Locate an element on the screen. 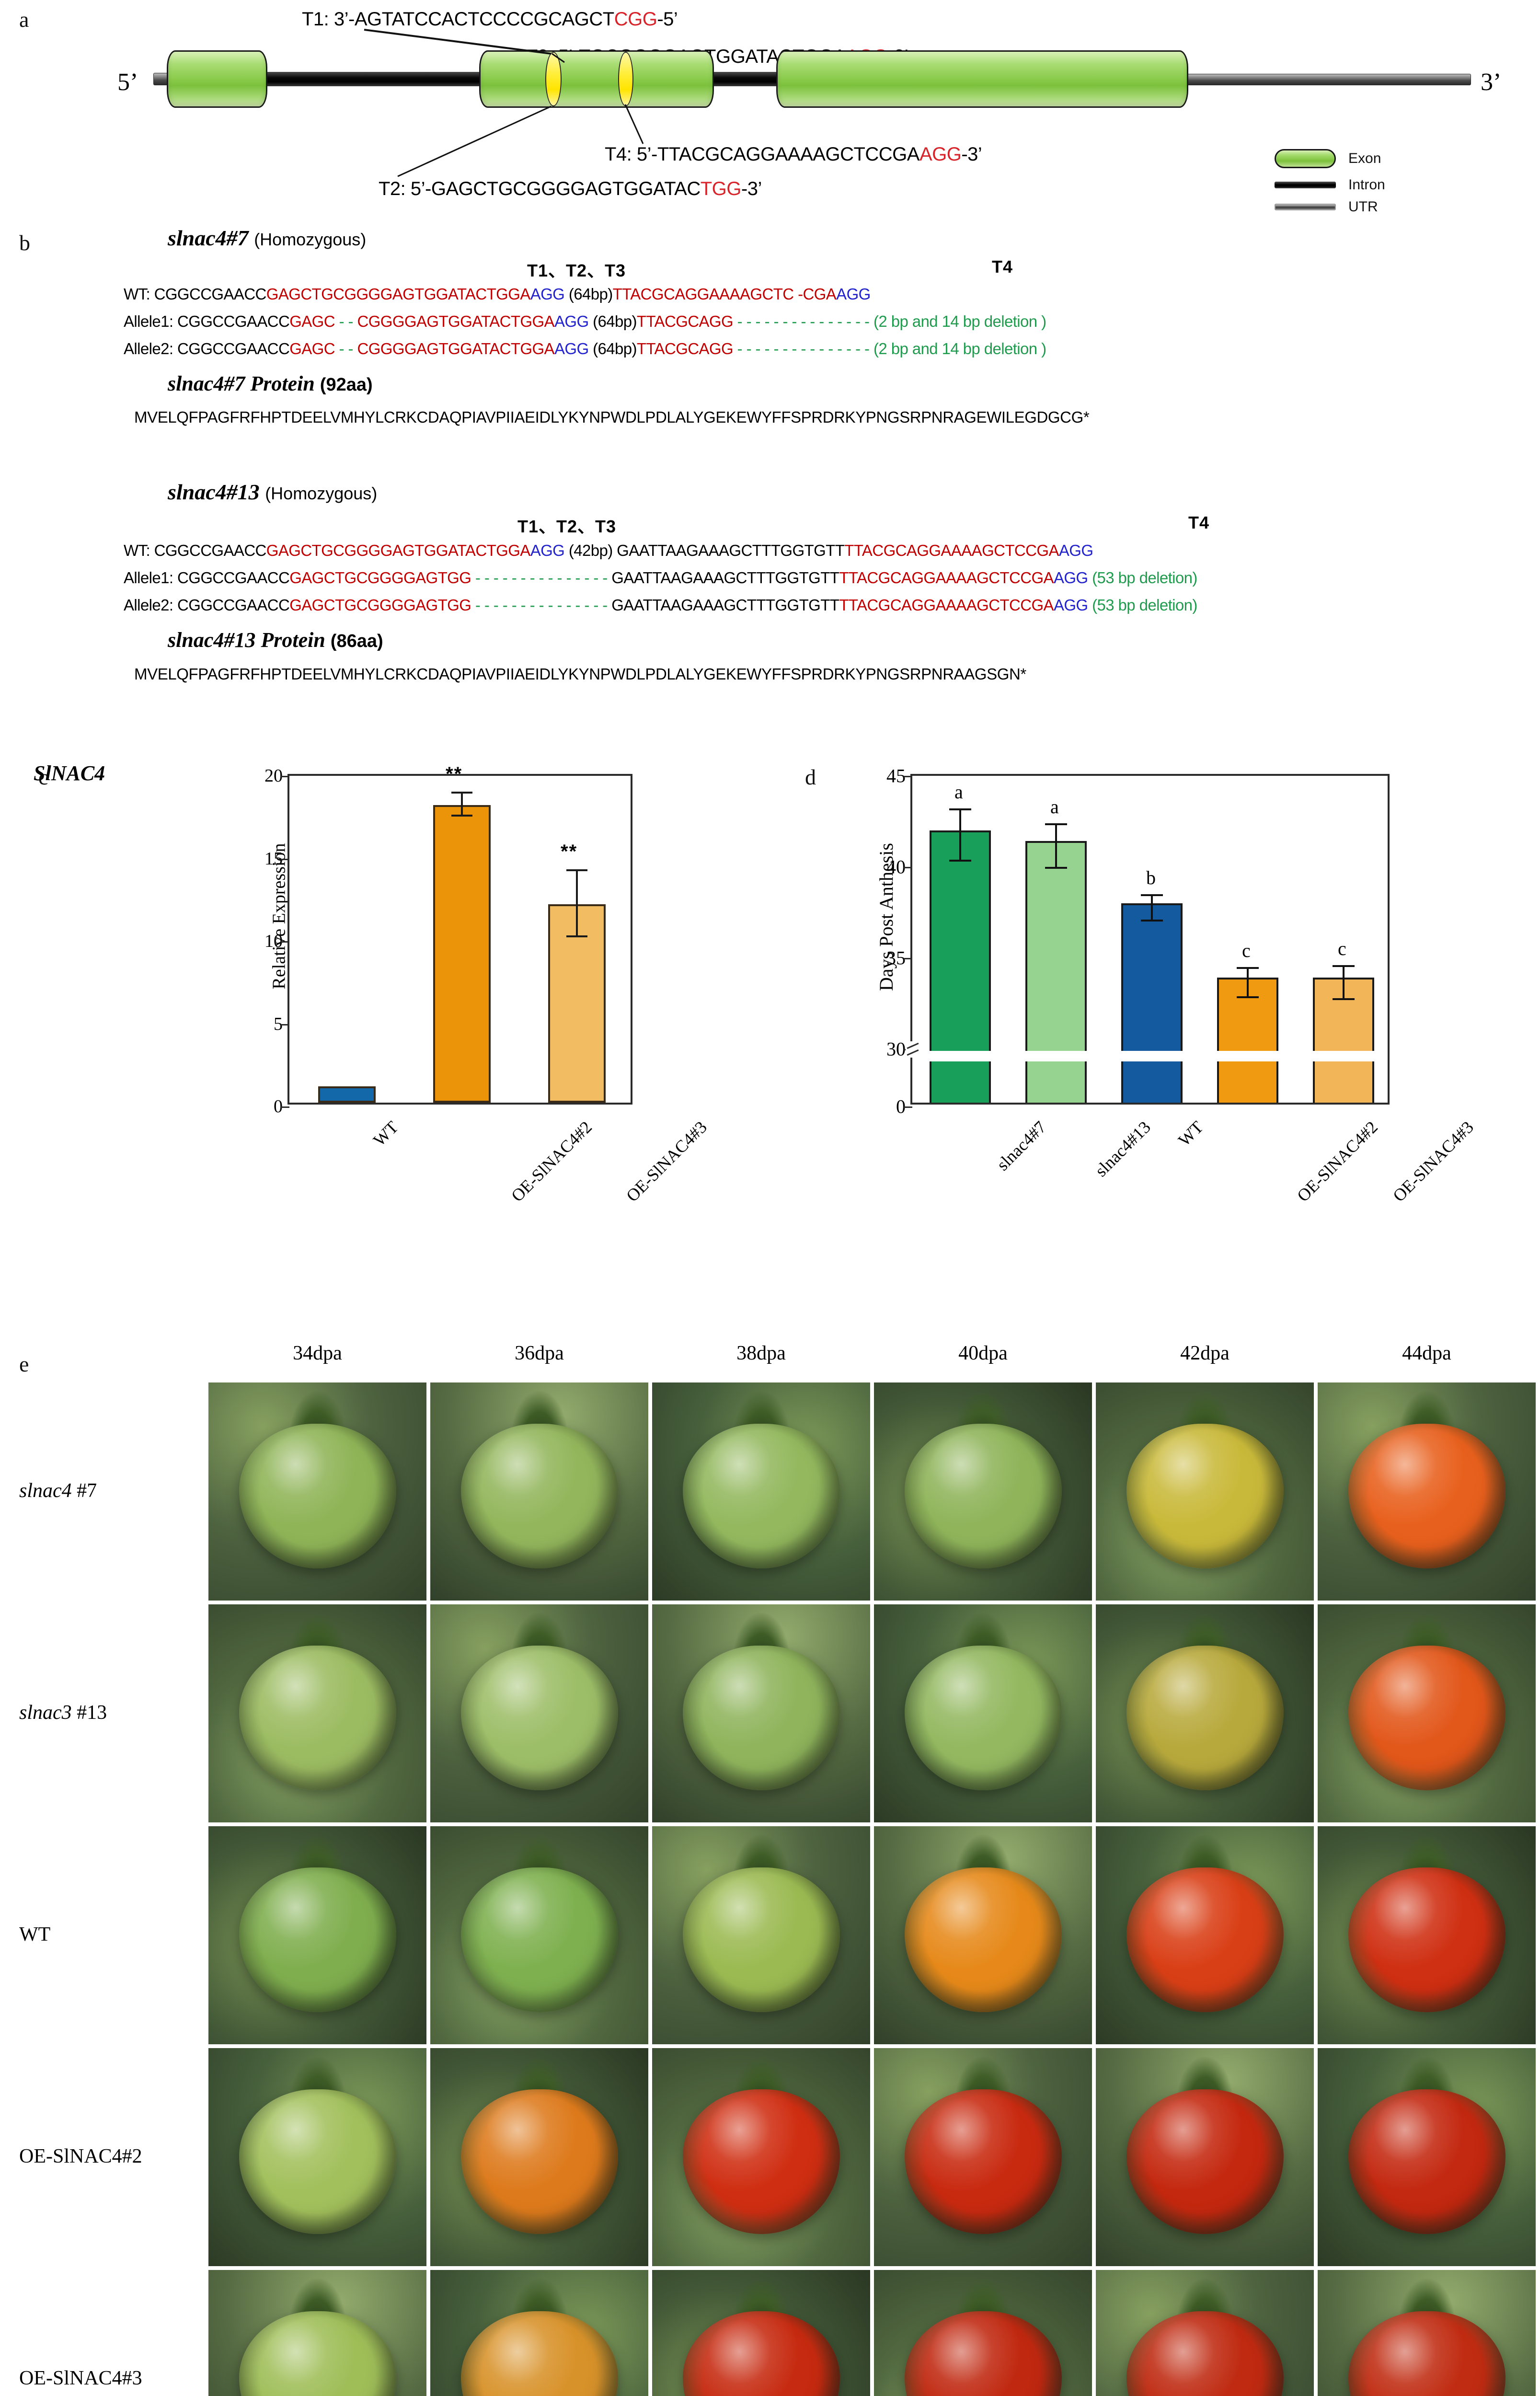 The height and width of the screenshot is (2396, 1540). column-header-44dpa: 44dpa is located at coordinates (1426, 1353).